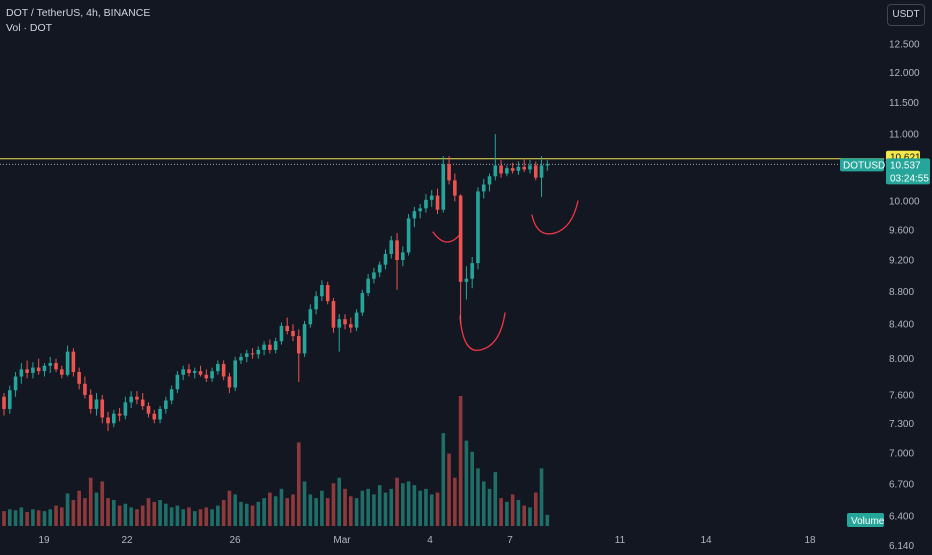 The height and width of the screenshot is (555, 932). What do you see at coordinates (885, 171) in the screenshot?
I see `last-price-badge: DOTUSDT 10.537 03:24:55` at bounding box center [885, 171].